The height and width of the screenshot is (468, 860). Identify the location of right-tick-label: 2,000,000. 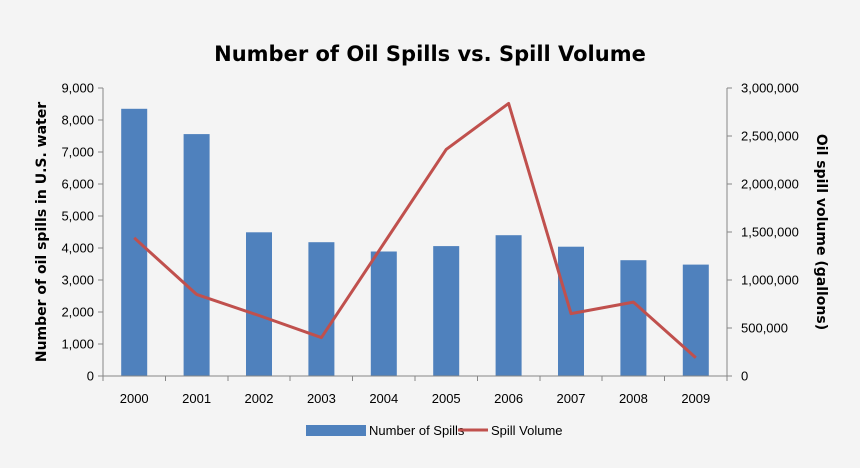
(770, 184).